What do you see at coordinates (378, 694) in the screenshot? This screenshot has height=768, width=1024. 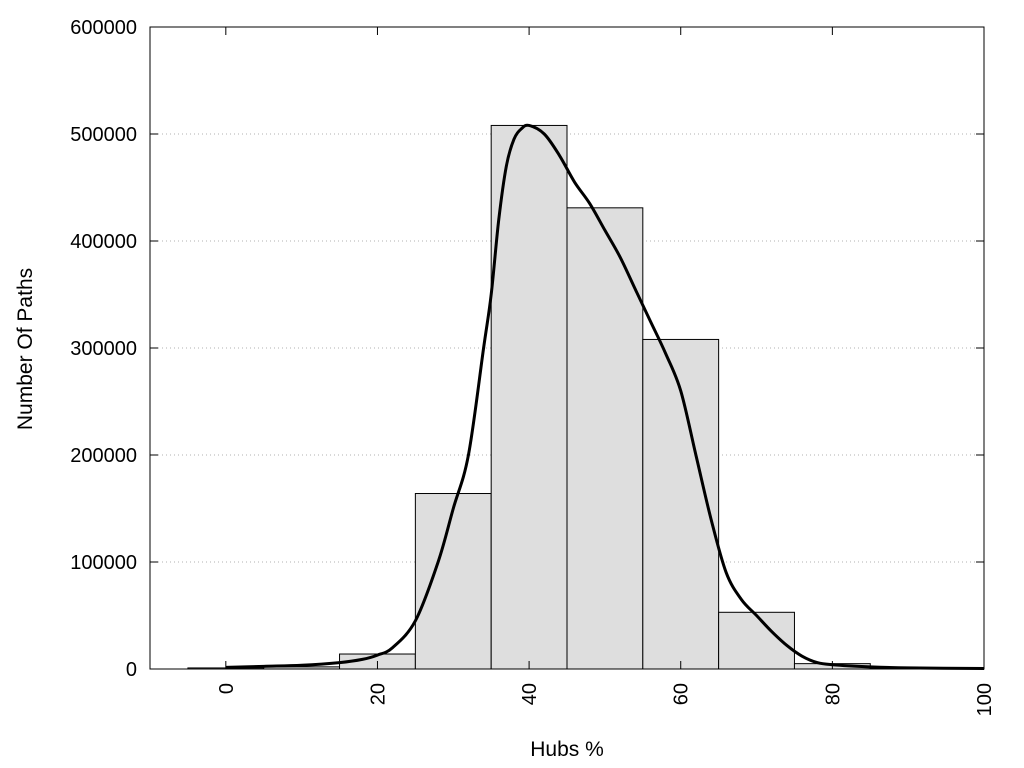 I see `x-tick-label: 20` at bounding box center [378, 694].